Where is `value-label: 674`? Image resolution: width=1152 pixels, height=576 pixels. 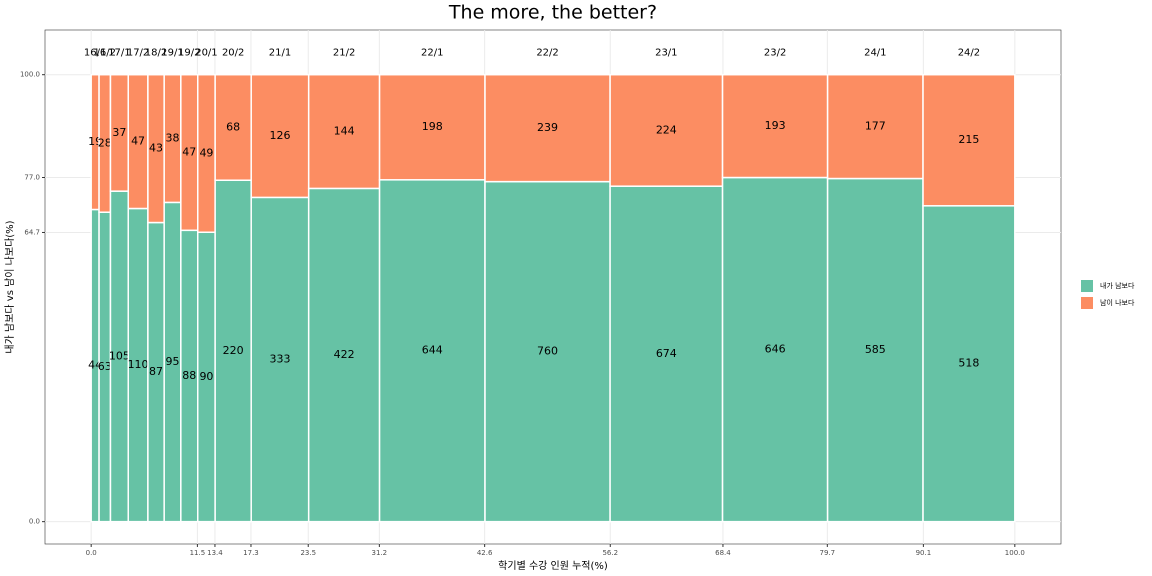 value-label: 674 is located at coordinates (666, 353).